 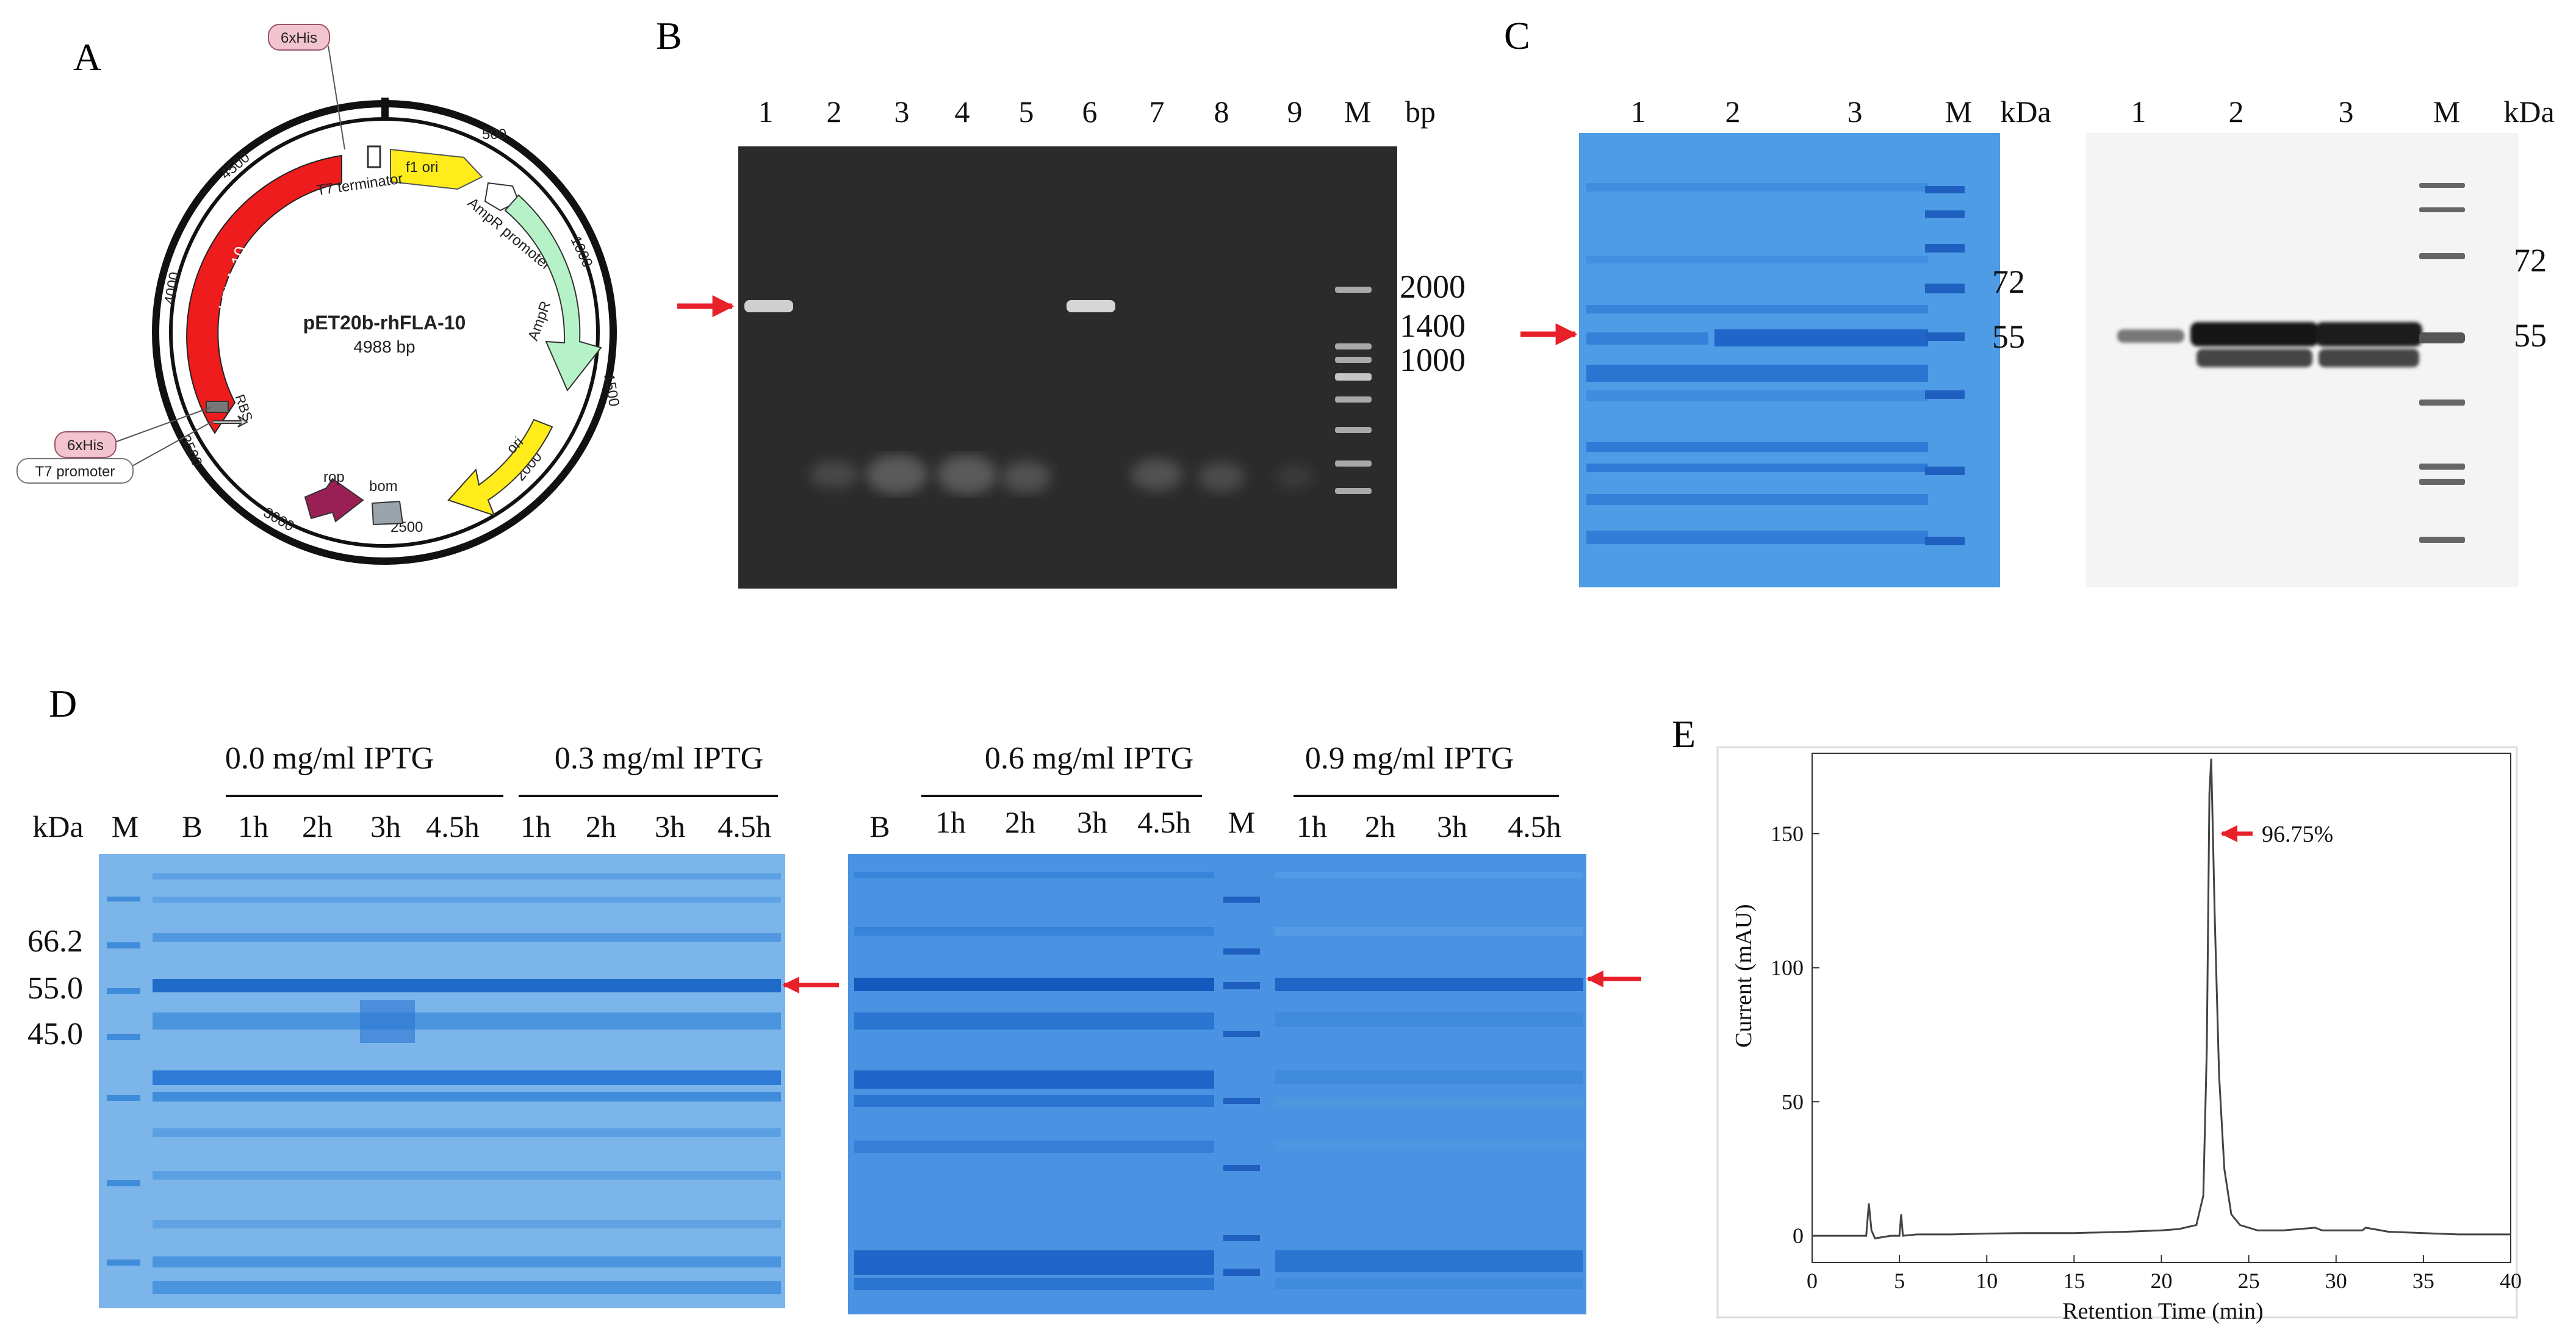 What do you see at coordinates (436, 169) in the screenshot?
I see `f1-ori-feature` at bounding box center [436, 169].